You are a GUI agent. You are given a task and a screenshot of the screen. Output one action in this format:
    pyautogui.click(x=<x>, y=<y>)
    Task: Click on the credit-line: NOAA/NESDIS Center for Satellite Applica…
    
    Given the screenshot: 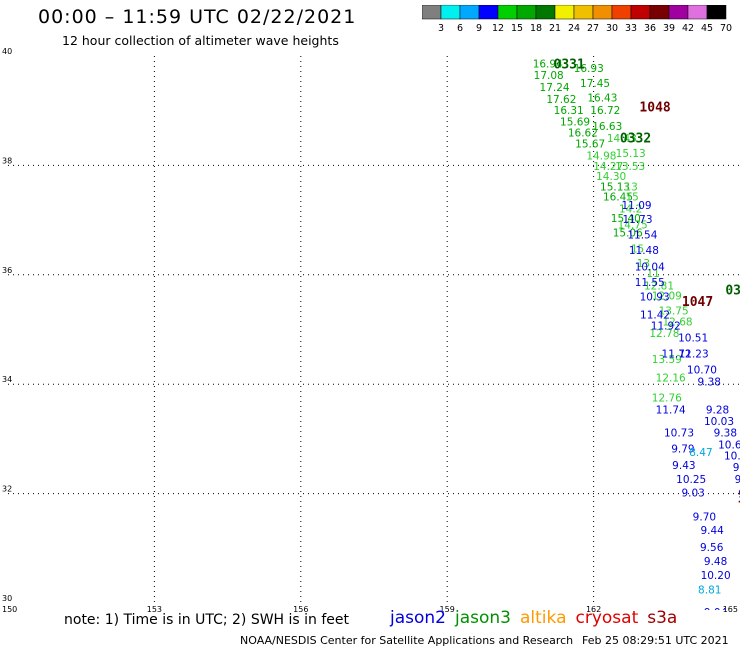 What is the action you would take?
    pyautogui.click(x=407, y=640)
    